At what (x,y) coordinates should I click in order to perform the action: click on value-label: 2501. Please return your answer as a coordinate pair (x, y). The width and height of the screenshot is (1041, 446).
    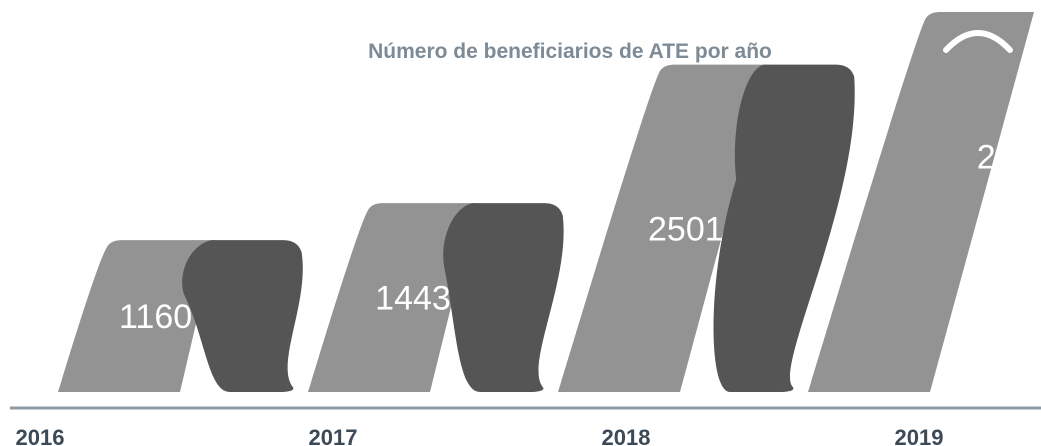
    Looking at the image, I should click on (686, 229).